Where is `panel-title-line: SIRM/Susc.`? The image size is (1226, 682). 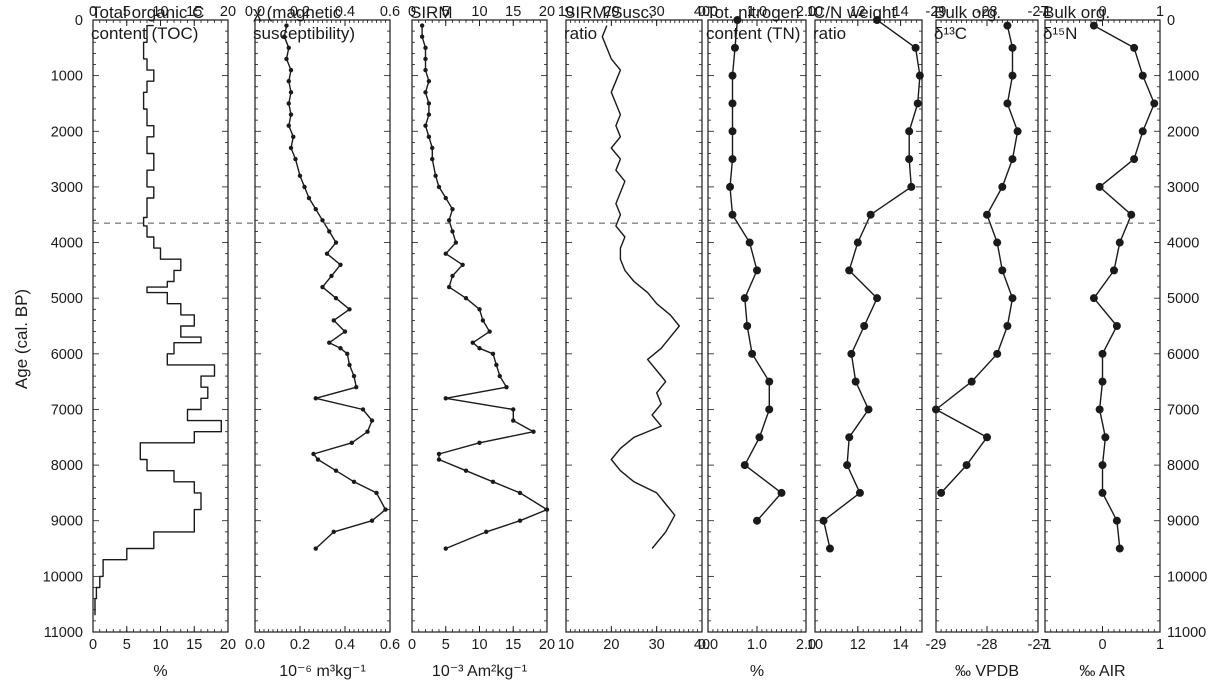 panel-title-line: SIRM/Susc. is located at coordinates (609, 12).